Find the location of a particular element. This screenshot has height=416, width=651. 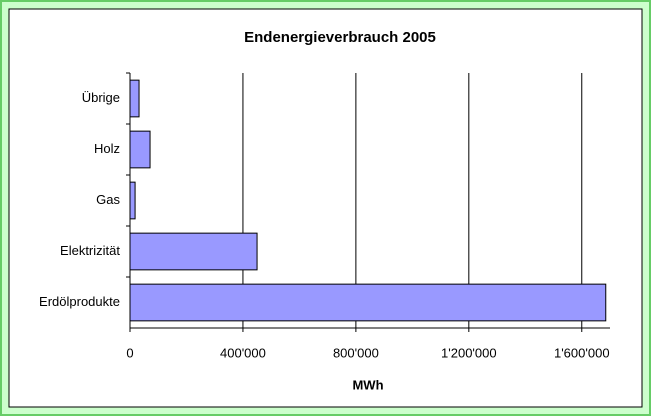

y-tick-label: Elektrizität is located at coordinates (90, 250).